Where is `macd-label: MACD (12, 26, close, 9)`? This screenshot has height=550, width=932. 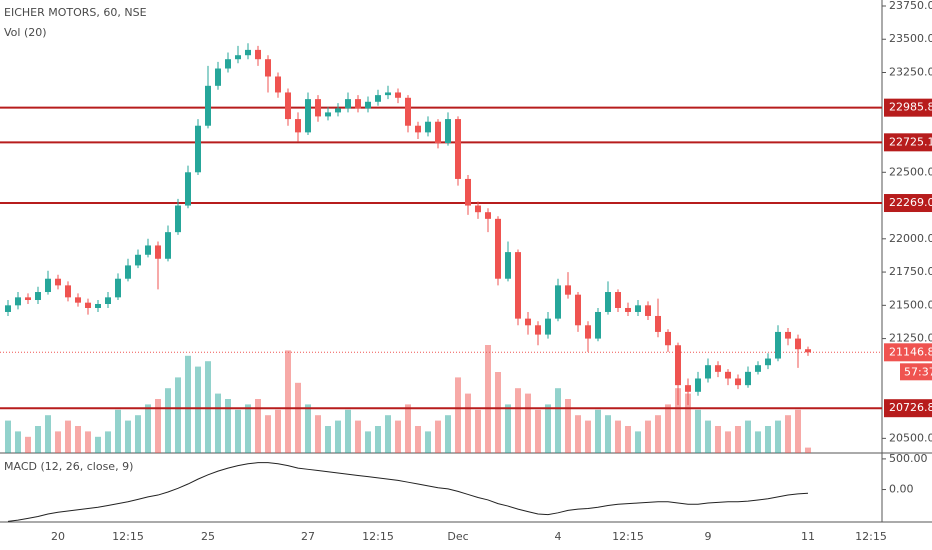 macd-label: MACD (12, 26, close, 9) is located at coordinates (68, 466).